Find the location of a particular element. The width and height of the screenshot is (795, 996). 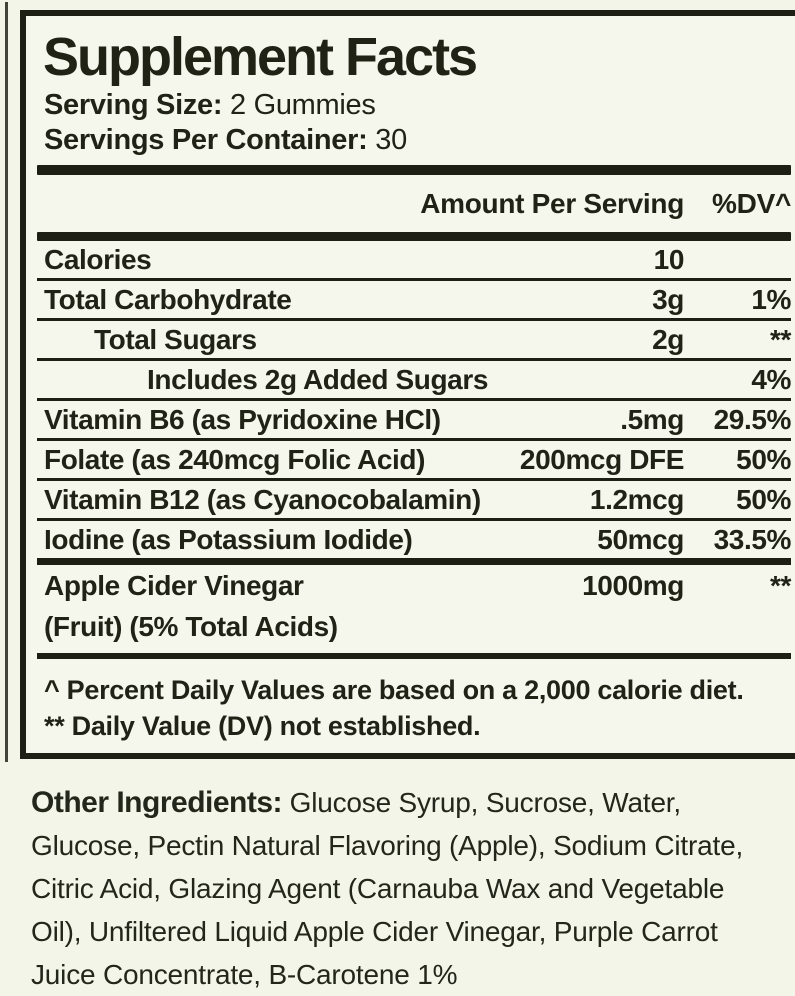

serving-size-line: Serving Size: 2 Gummies is located at coordinates (417, 105).